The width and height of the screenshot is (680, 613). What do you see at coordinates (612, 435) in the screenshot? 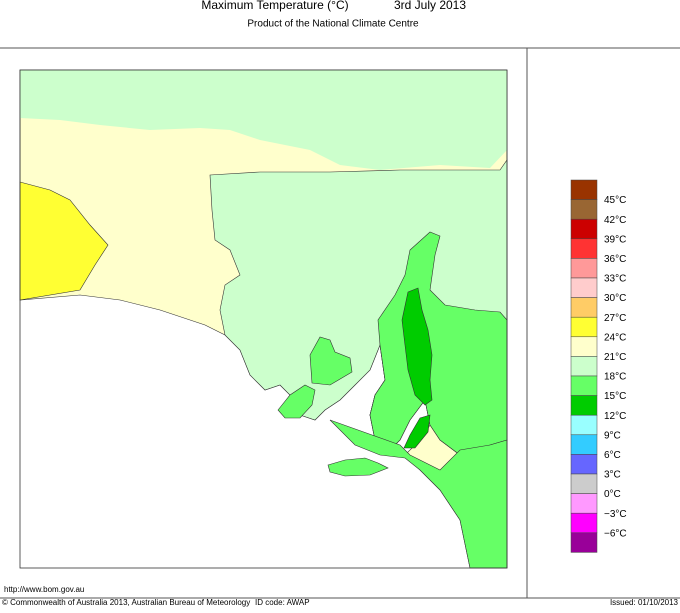
I see `legend-label: 9°C` at bounding box center [612, 435].